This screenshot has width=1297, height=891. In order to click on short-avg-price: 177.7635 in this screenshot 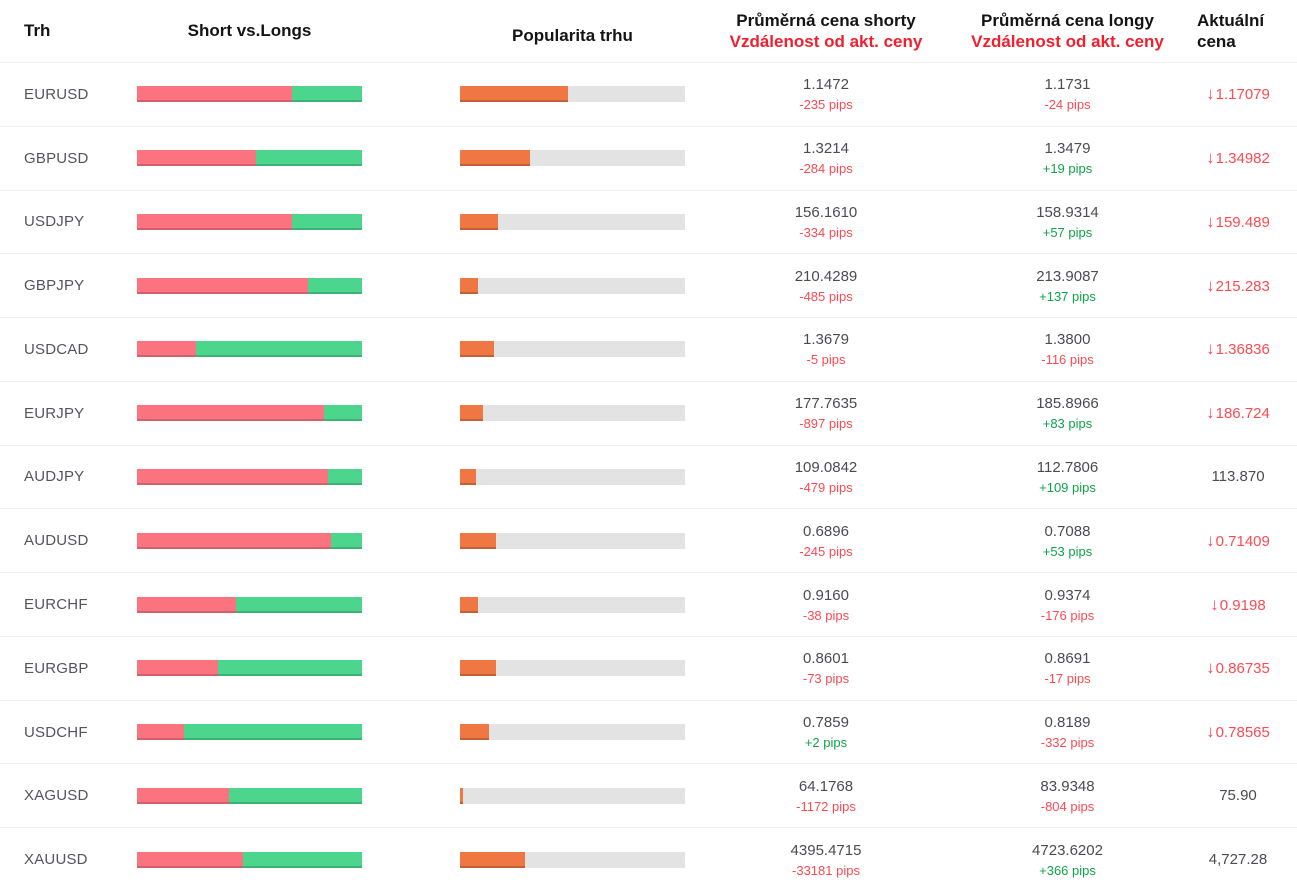, I will do `click(826, 404)`.